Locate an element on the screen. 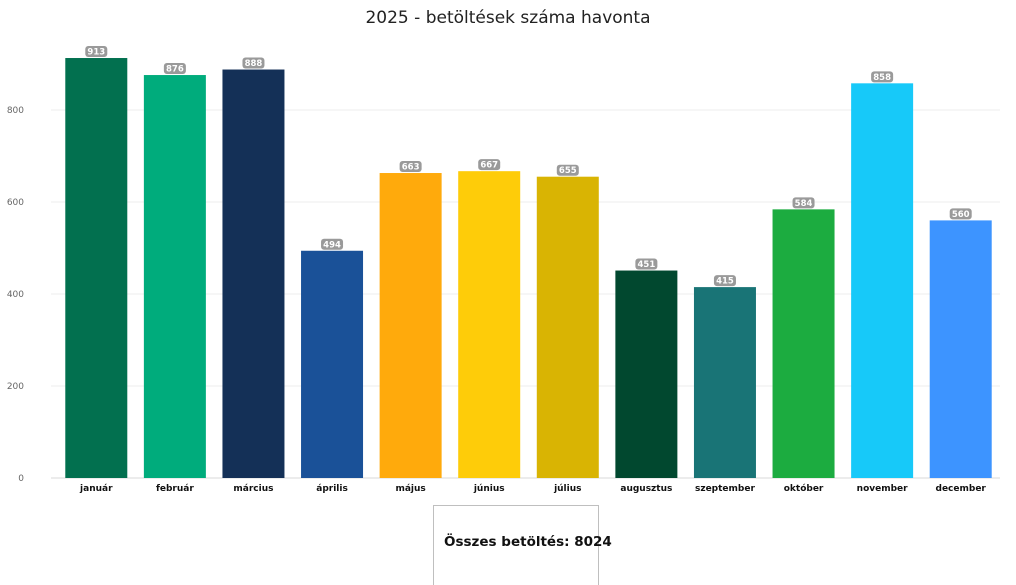 This screenshot has height=585, width=1016. y-tick-label: 200 is located at coordinates (15, 387).